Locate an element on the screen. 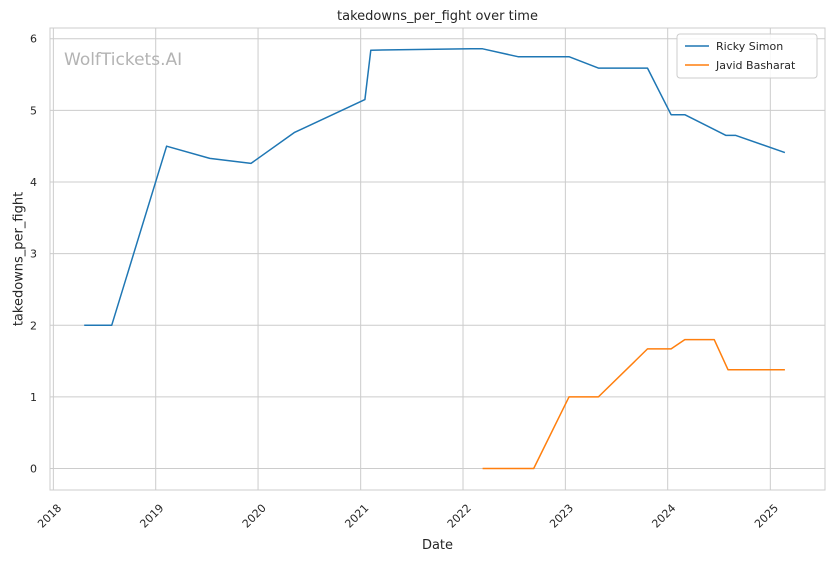 The width and height of the screenshot is (832, 565). x-tick-label: 2024 is located at coordinates (663, 516).